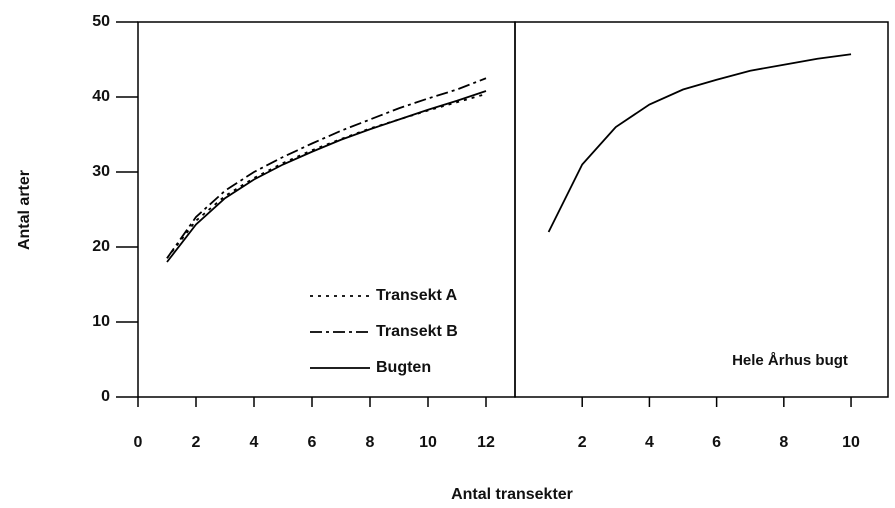  Describe the element at coordinates (138, 442) in the screenshot. I see `x-tick-label: 0` at that location.